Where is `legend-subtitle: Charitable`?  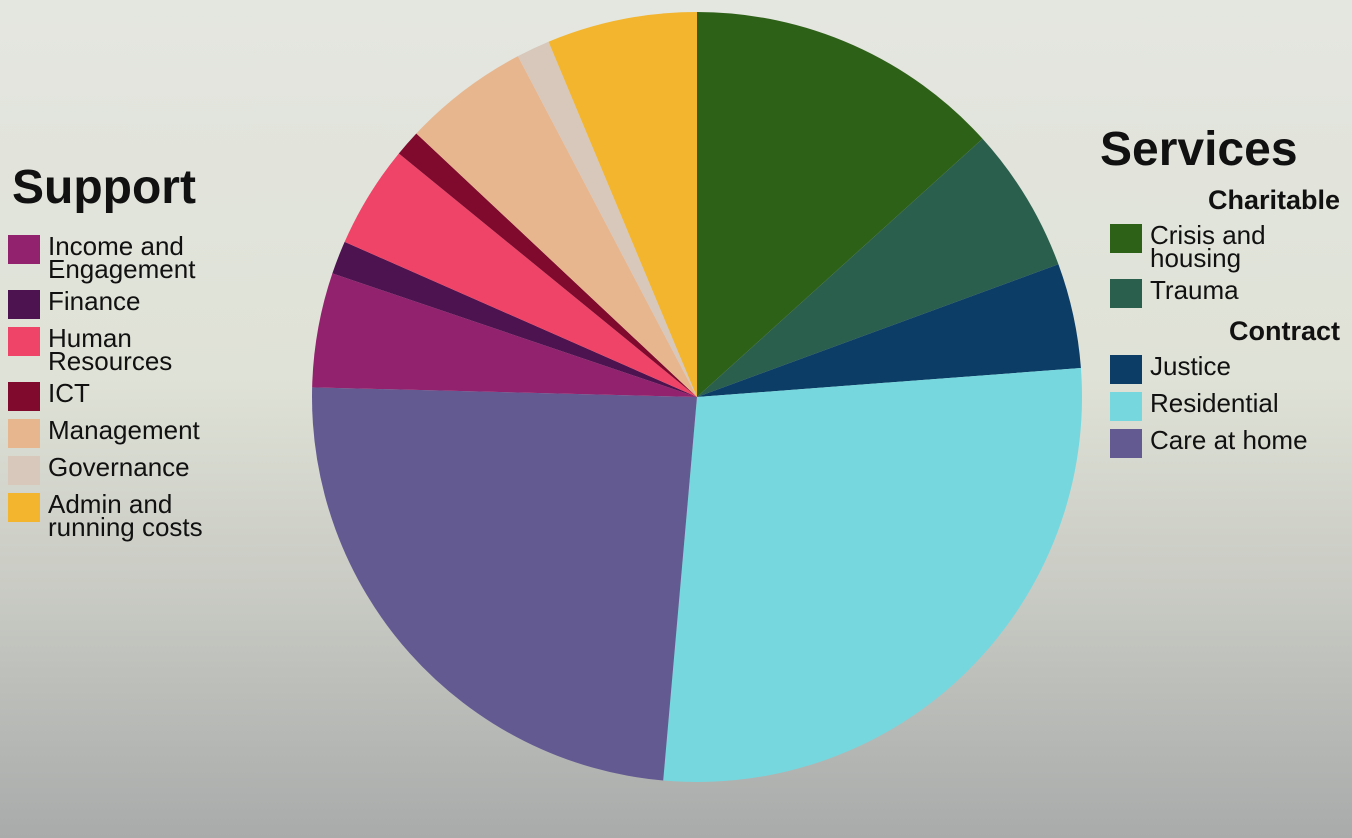
legend-subtitle: Charitable is located at coordinates (1225, 200).